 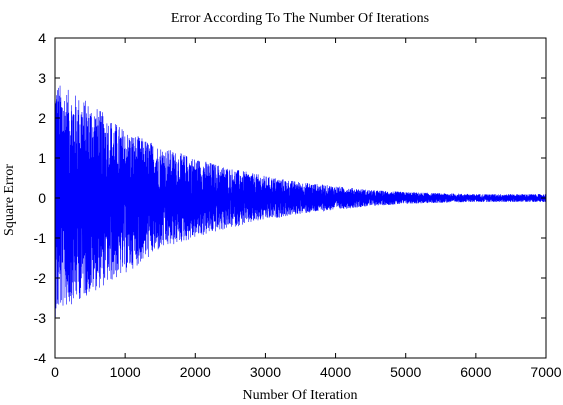 What do you see at coordinates (265, 372) in the screenshot?
I see `x-tick-label: 3000` at bounding box center [265, 372].